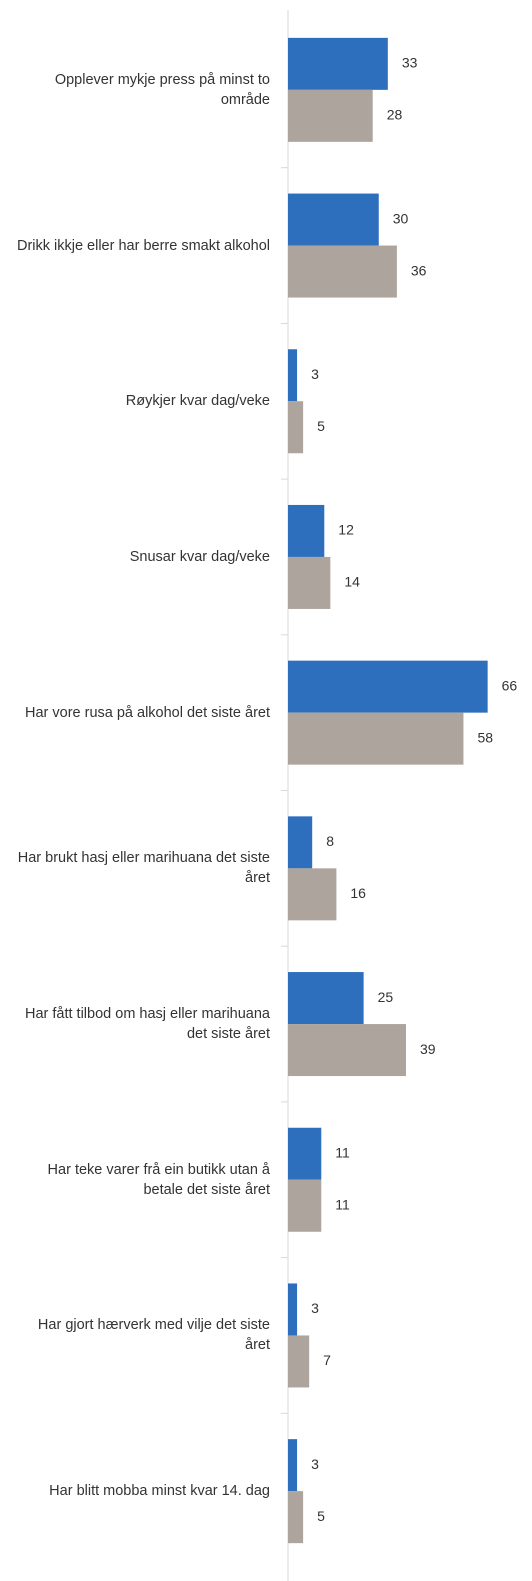 The width and height of the screenshot is (532, 1581). I want to click on category-label: Har vore rusa på alkohol det siste året, so click(147, 712).